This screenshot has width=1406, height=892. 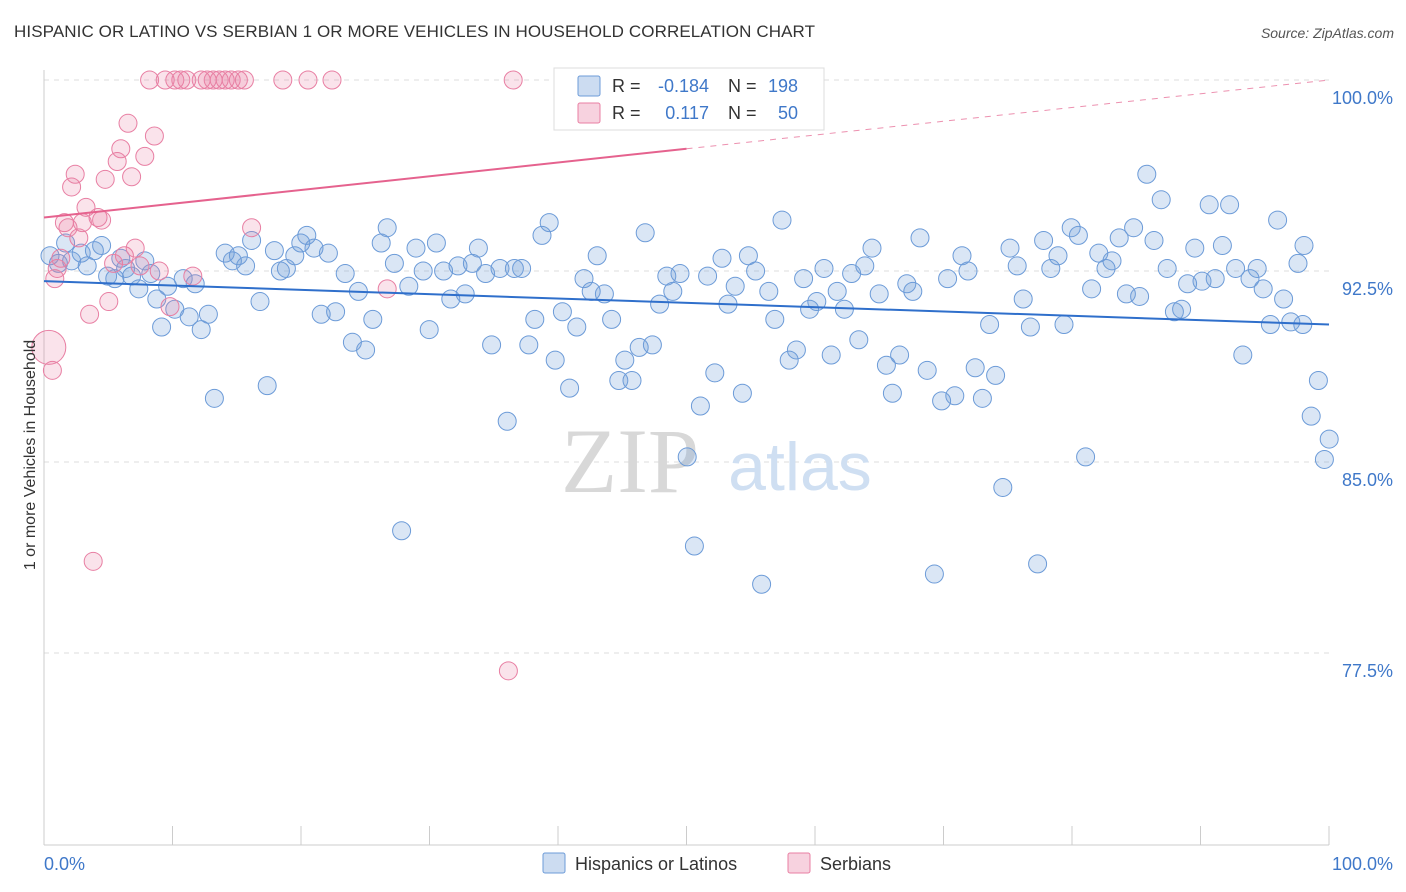 I want to click on x-tick-labels: 0.0% 100.0%, so click(x=718, y=864).